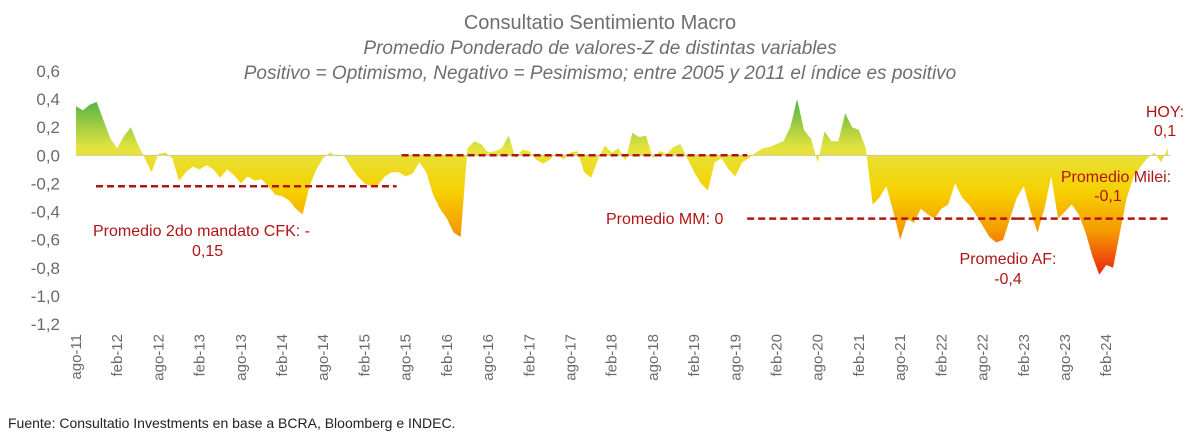 Image resolution: width=1200 pixels, height=443 pixels. What do you see at coordinates (1106, 355) in the screenshot?
I see `x-tick-label: feb-24` at bounding box center [1106, 355].